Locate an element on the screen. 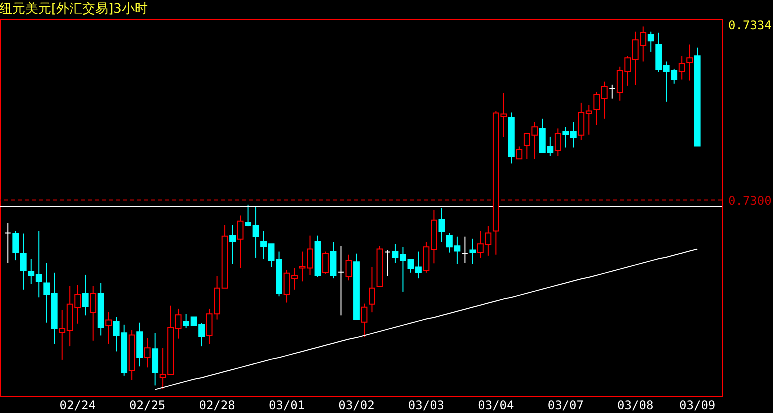  x-tick-label: 03/04 is located at coordinates (496, 405).